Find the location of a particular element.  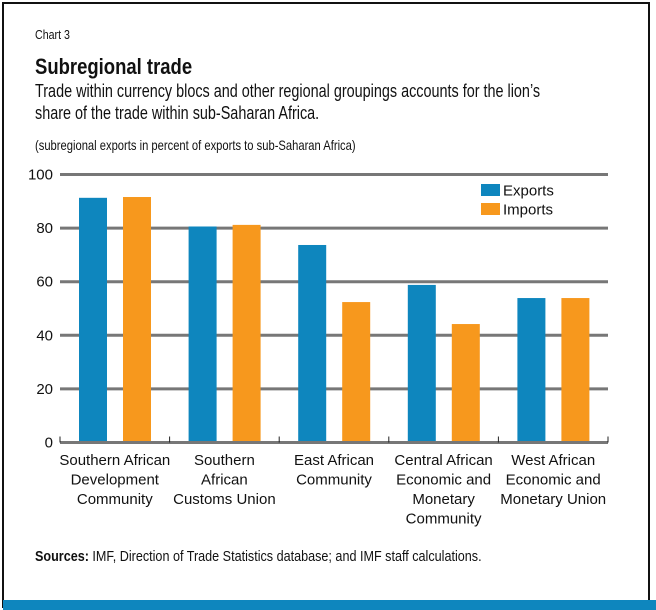

y-tick-label: 0 is located at coordinates (49, 443).